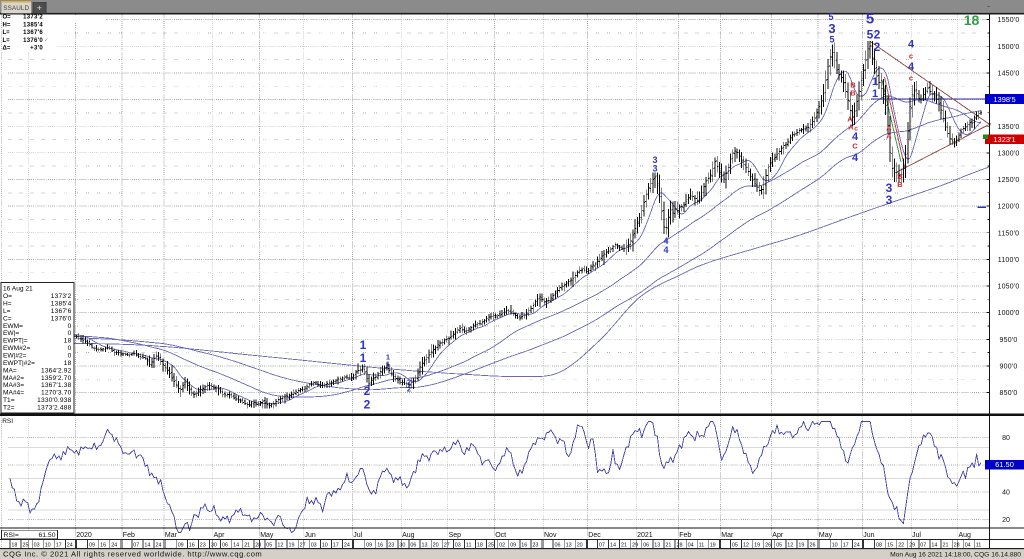  Describe the element at coordinates (455, 535) in the screenshot. I see `svg-text: Sep` at that location.